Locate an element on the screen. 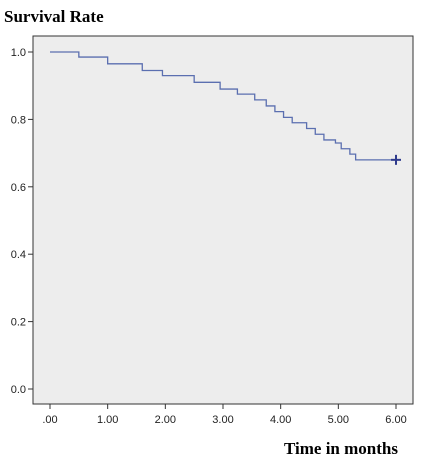 Image resolution: width=429 pixels, height=461 pixels. x-tick-label: .00 is located at coordinates (49, 420).